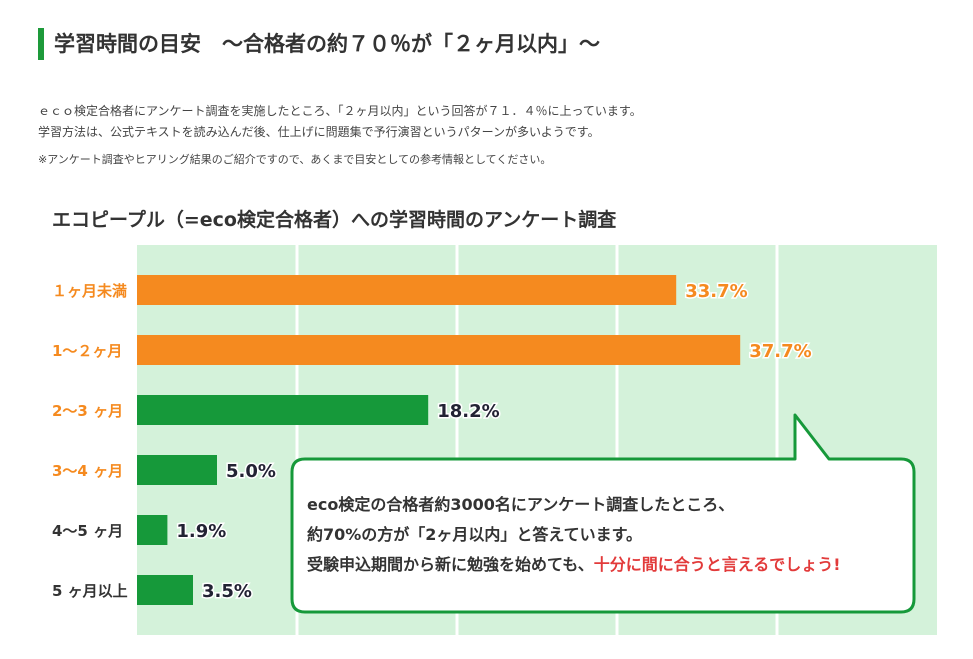 This screenshot has height=659, width=973. I want to click on category-label: 5 ヶ月以上, so click(90, 591).